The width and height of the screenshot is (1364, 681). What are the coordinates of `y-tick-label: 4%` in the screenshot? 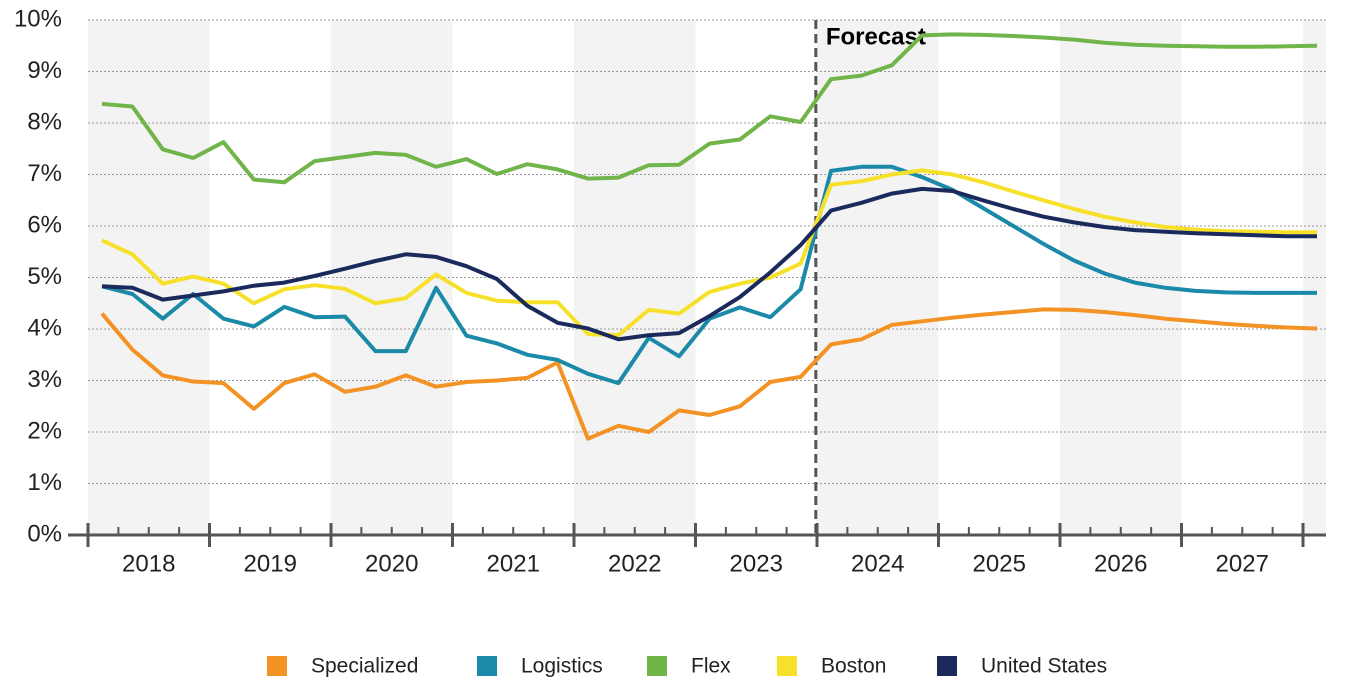 It's located at (44, 327).